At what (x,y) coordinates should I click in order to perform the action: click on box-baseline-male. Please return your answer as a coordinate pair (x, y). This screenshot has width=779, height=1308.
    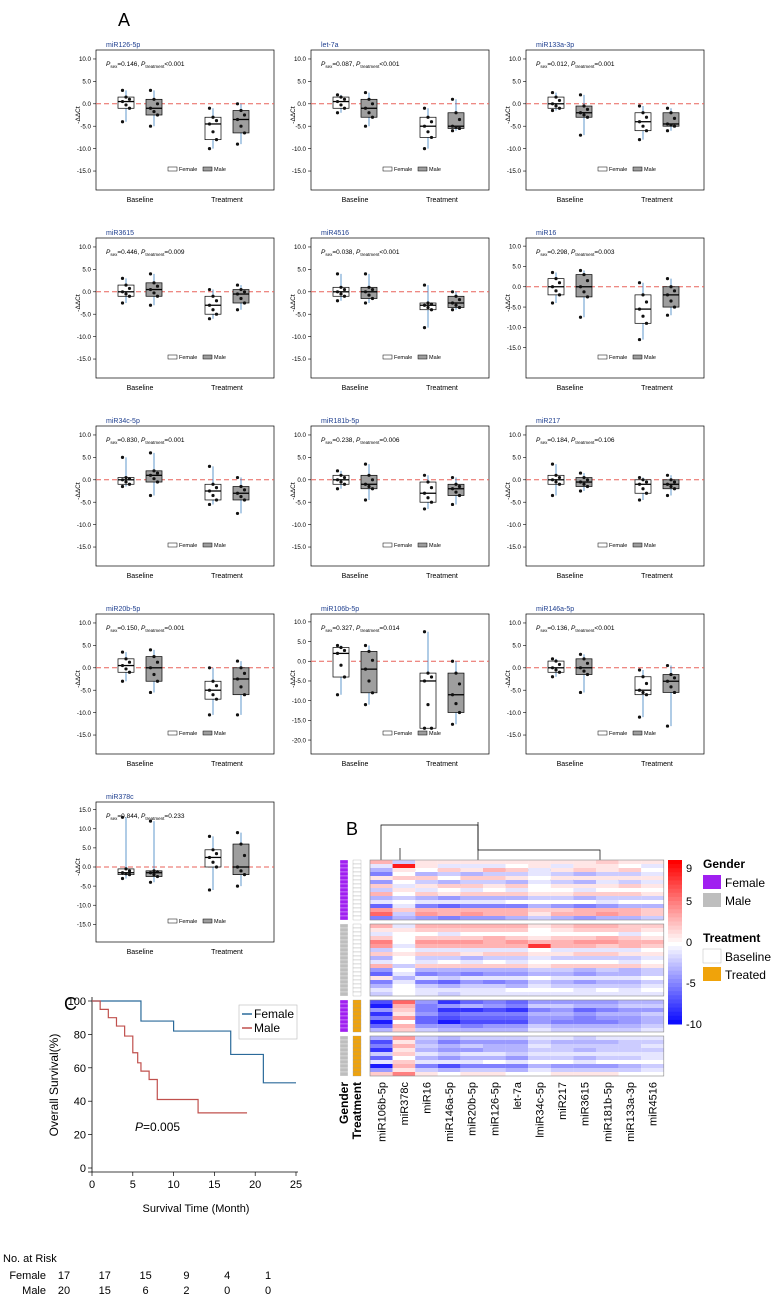
    Looking at the image, I should click on (369, 672).